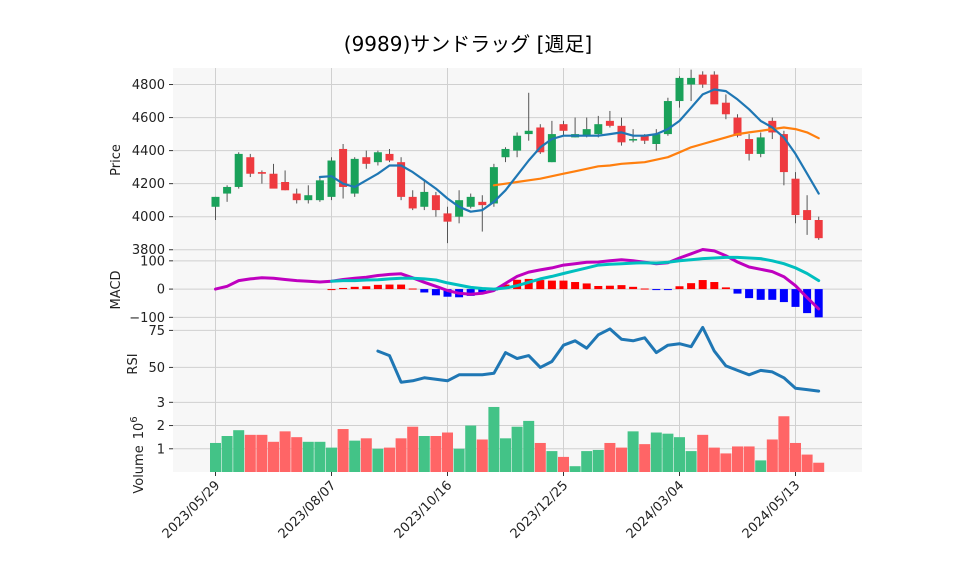 The height and width of the screenshot is (575, 958). What do you see at coordinates (192, 510) in the screenshot?
I see `x-tick-label: 2023/05/29` at bounding box center [192, 510].